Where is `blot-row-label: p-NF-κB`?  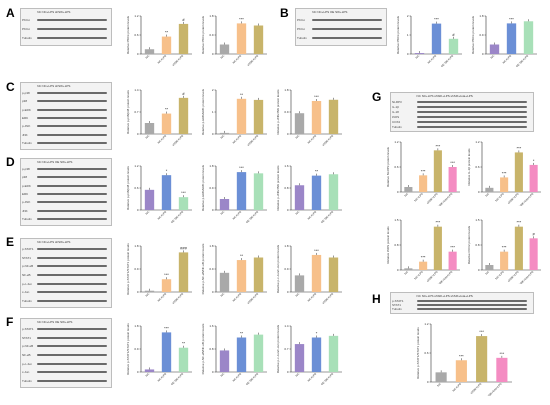
blot-row-label: p-NF-κB is located at coordinates (28, 346).